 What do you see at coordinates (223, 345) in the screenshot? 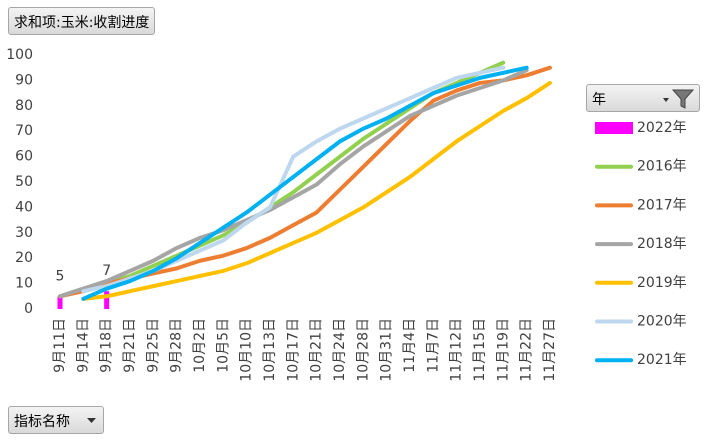
I see `x-tick-label: 10月5日` at bounding box center [223, 345].